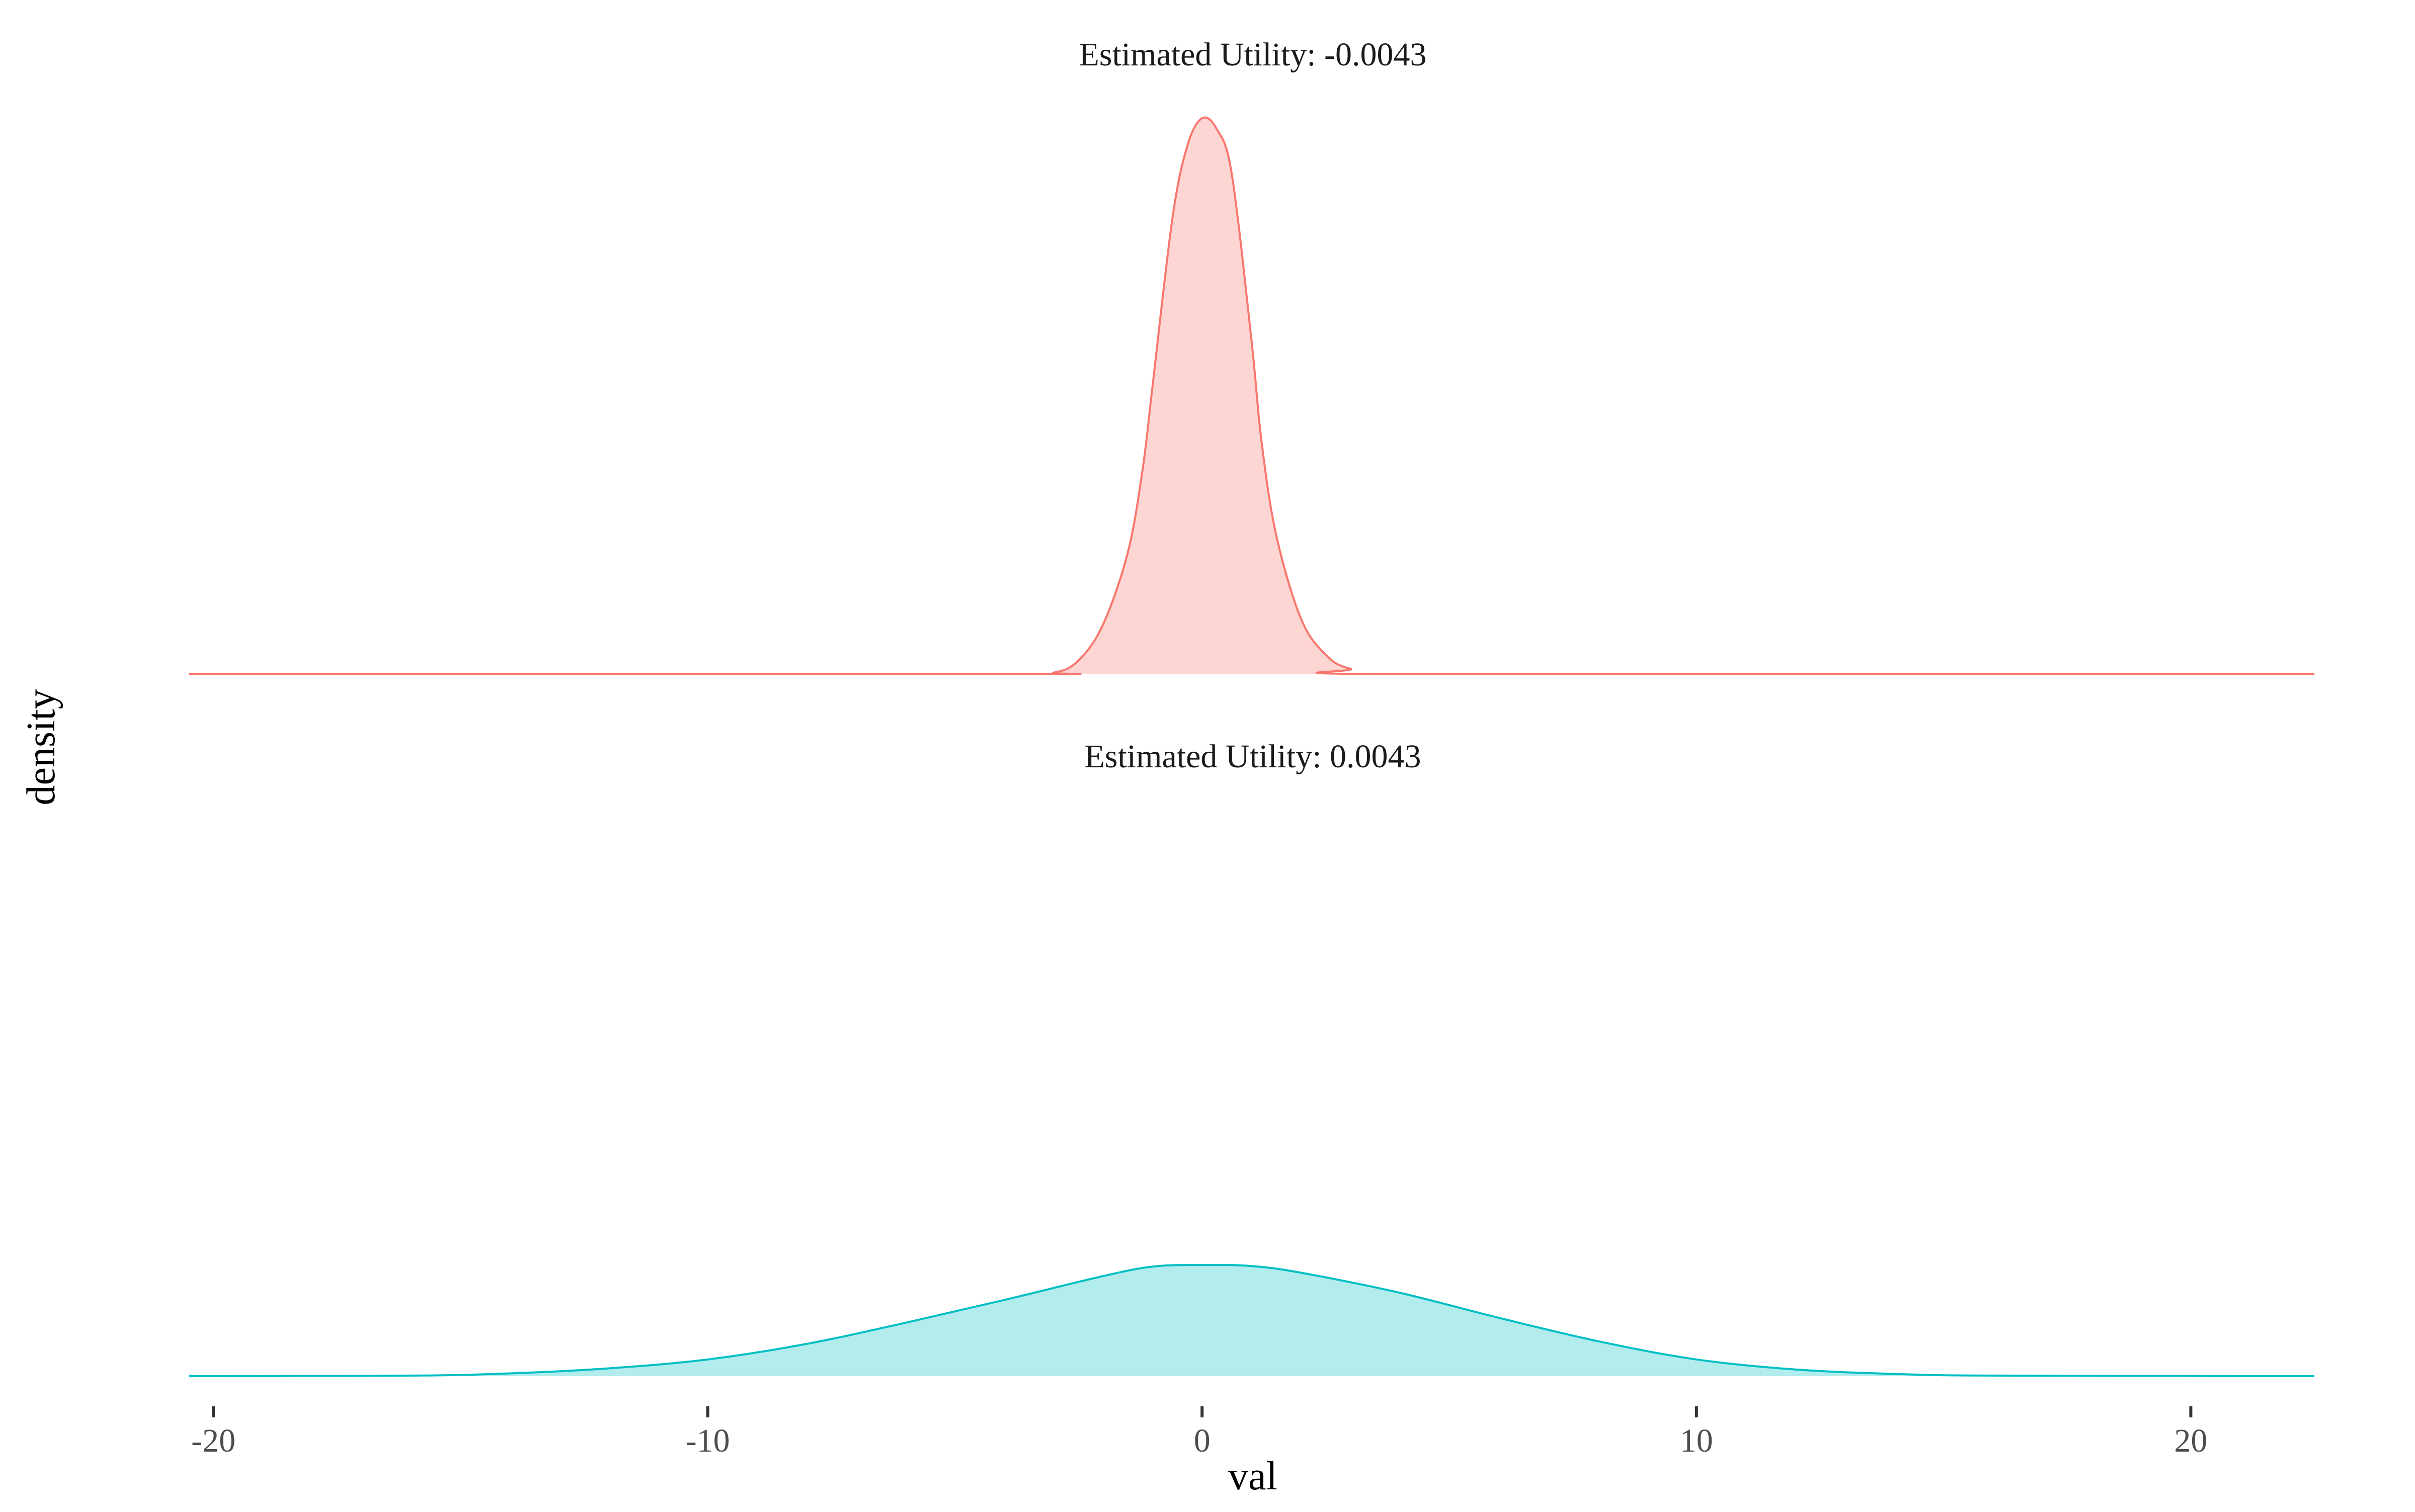 The width and height of the screenshot is (2415, 1512). What do you see at coordinates (708, 1440) in the screenshot?
I see `x-tick-label: -10` at bounding box center [708, 1440].